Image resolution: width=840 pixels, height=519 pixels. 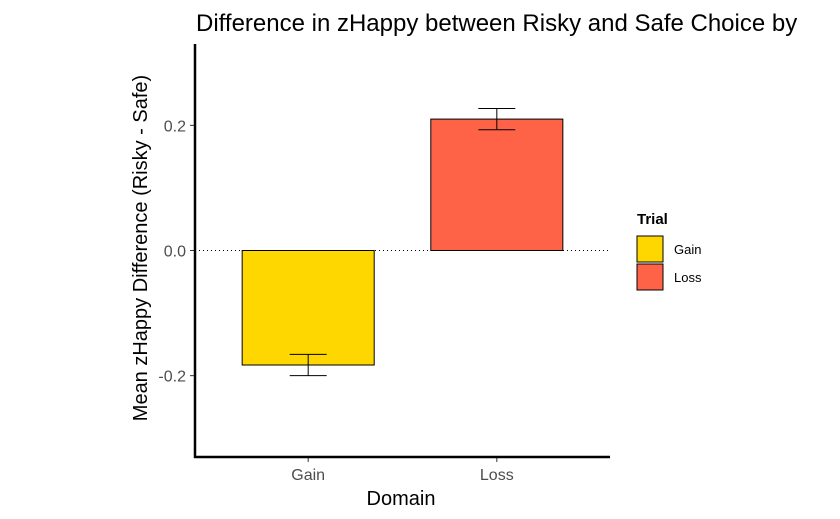 What do you see at coordinates (497, 184) in the screenshot?
I see `bar-loss` at bounding box center [497, 184].